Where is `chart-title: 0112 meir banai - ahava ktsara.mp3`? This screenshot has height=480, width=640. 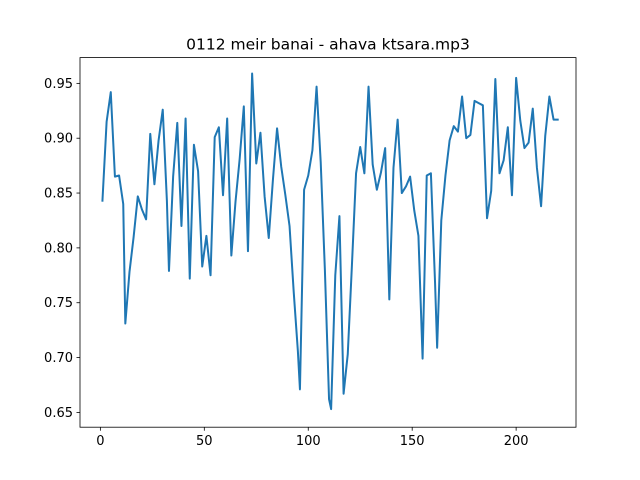 chart-title: 0112 meir banai - ahava ktsara.mp3 is located at coordinates (328, 45).